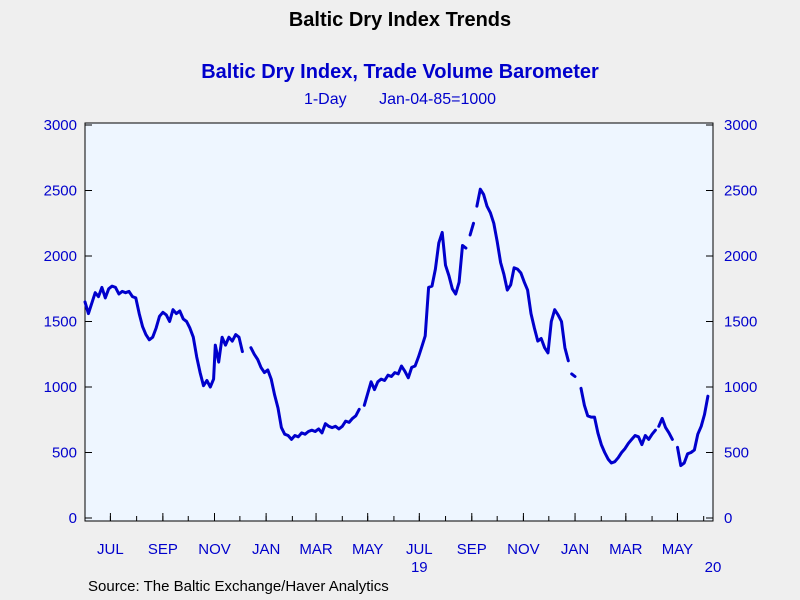 This screenshot has height=600, width=800. I want to click on y-tick-label-left: 2500, so click(60, 191).